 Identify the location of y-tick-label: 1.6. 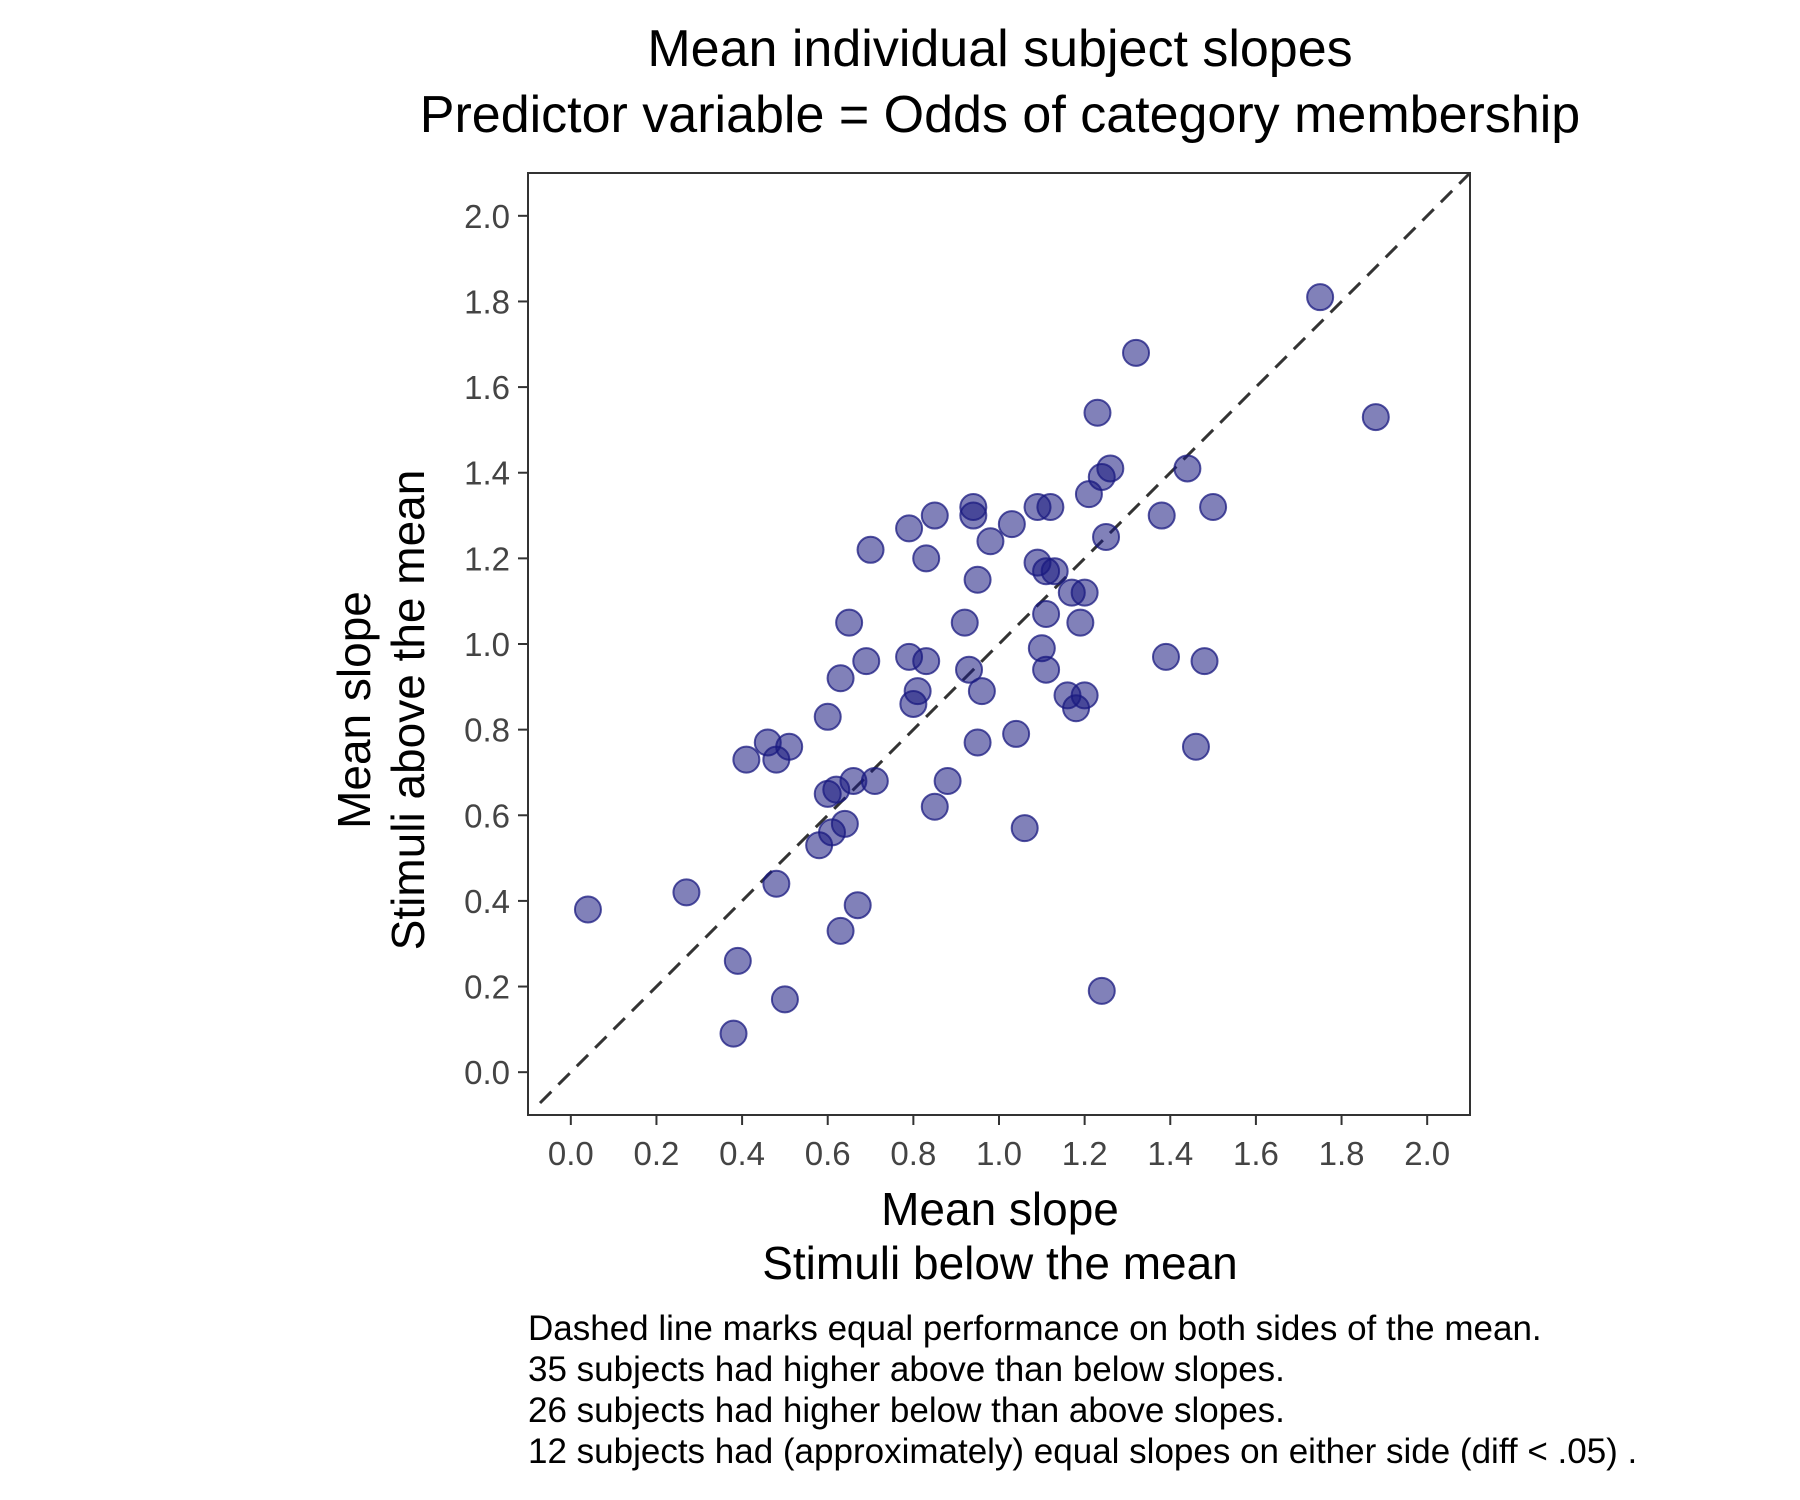
(487, 387).